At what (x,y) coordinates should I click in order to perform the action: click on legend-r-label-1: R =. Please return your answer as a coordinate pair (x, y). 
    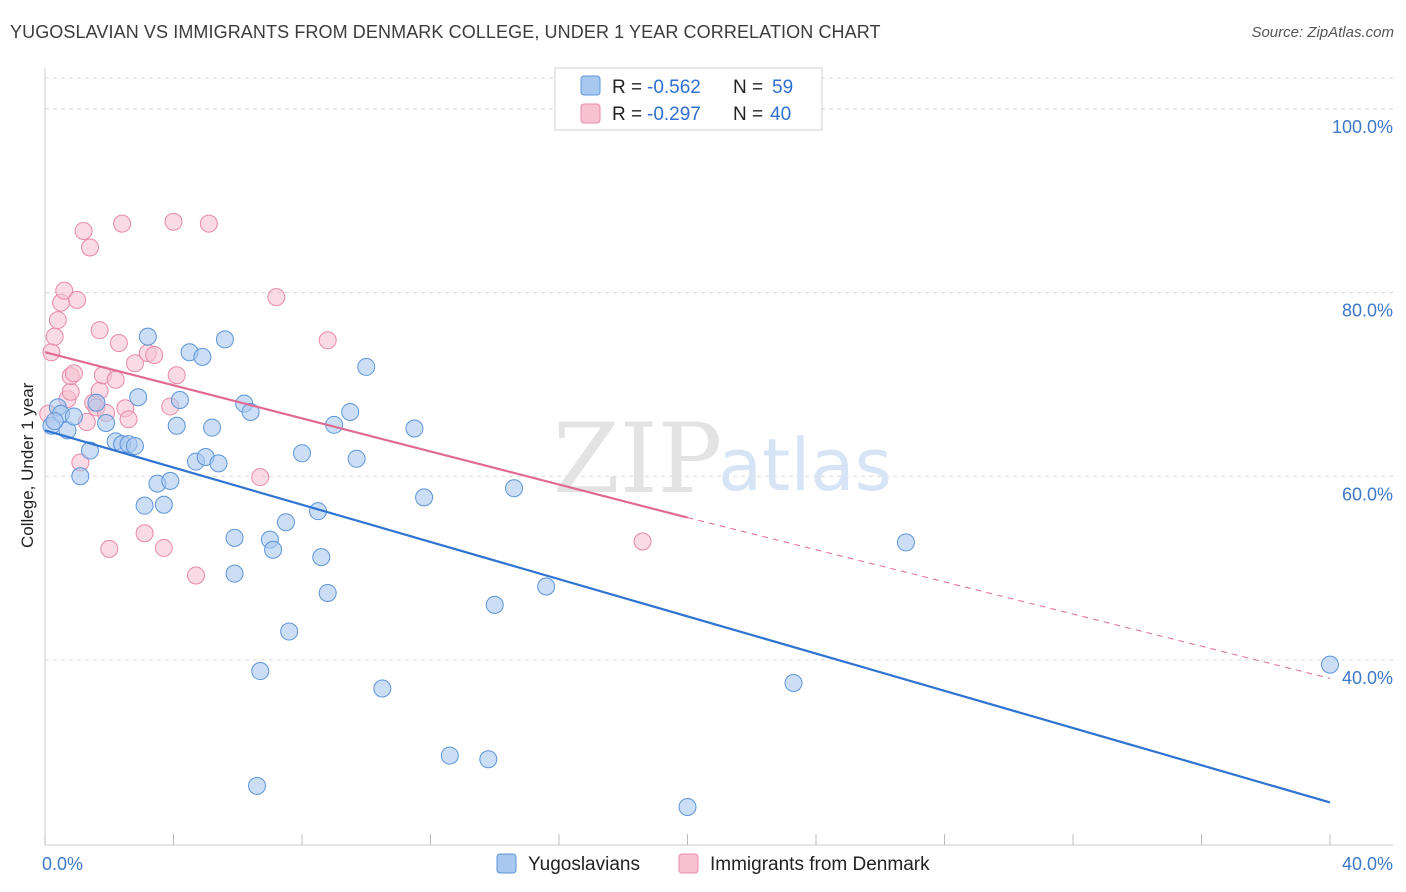
    Looking at the image, I should click on (627, 87).